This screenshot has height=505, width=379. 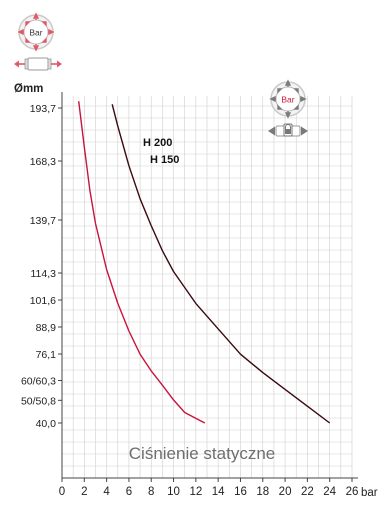 I want to click on series-label-h150: H 150, so click(x=164, y=160).